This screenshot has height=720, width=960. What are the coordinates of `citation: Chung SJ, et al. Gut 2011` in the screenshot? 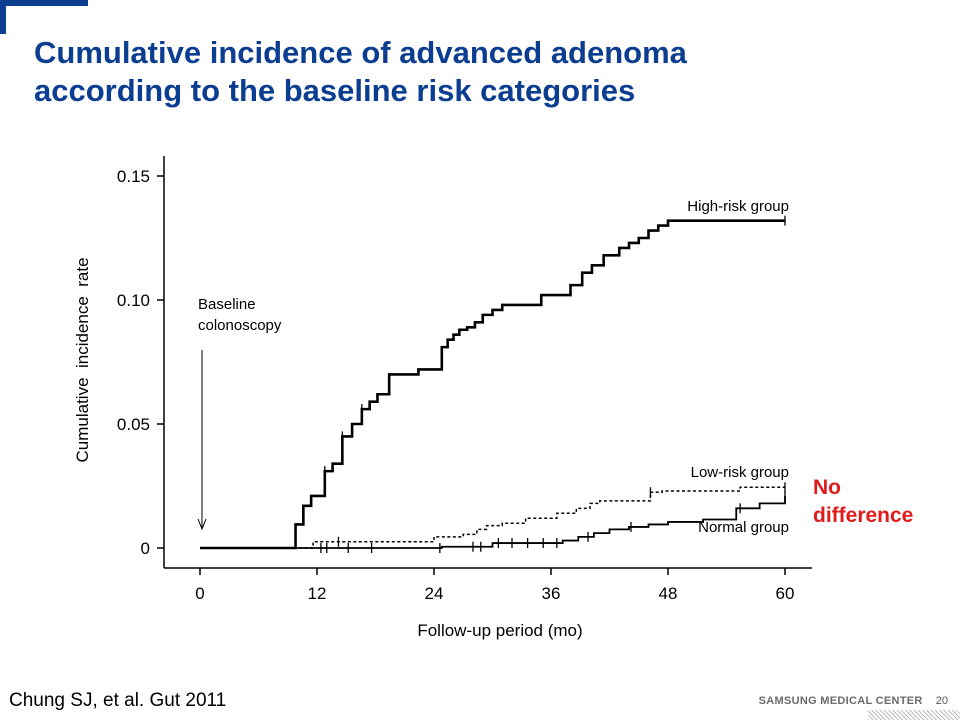 It's located at (118, 700).